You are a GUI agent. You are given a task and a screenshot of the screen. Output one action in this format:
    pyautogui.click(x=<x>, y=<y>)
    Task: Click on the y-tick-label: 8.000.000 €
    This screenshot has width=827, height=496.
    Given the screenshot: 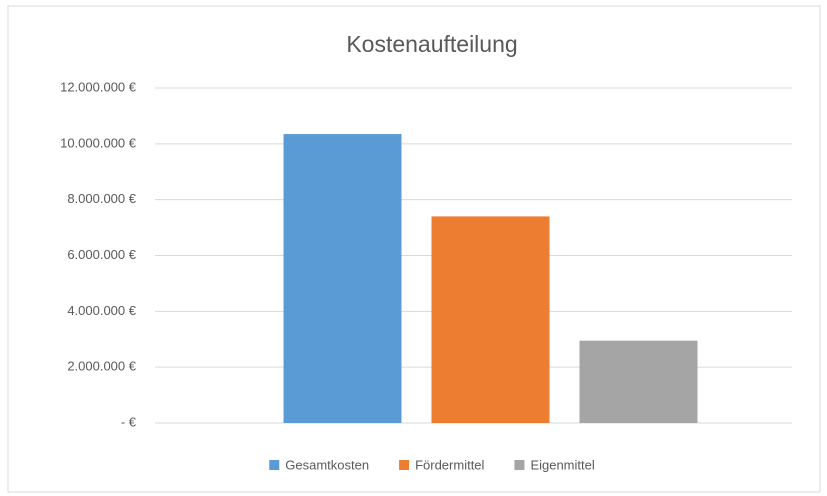 What is the action you would take?
    pyautogui.click(x=101, y=198)
    